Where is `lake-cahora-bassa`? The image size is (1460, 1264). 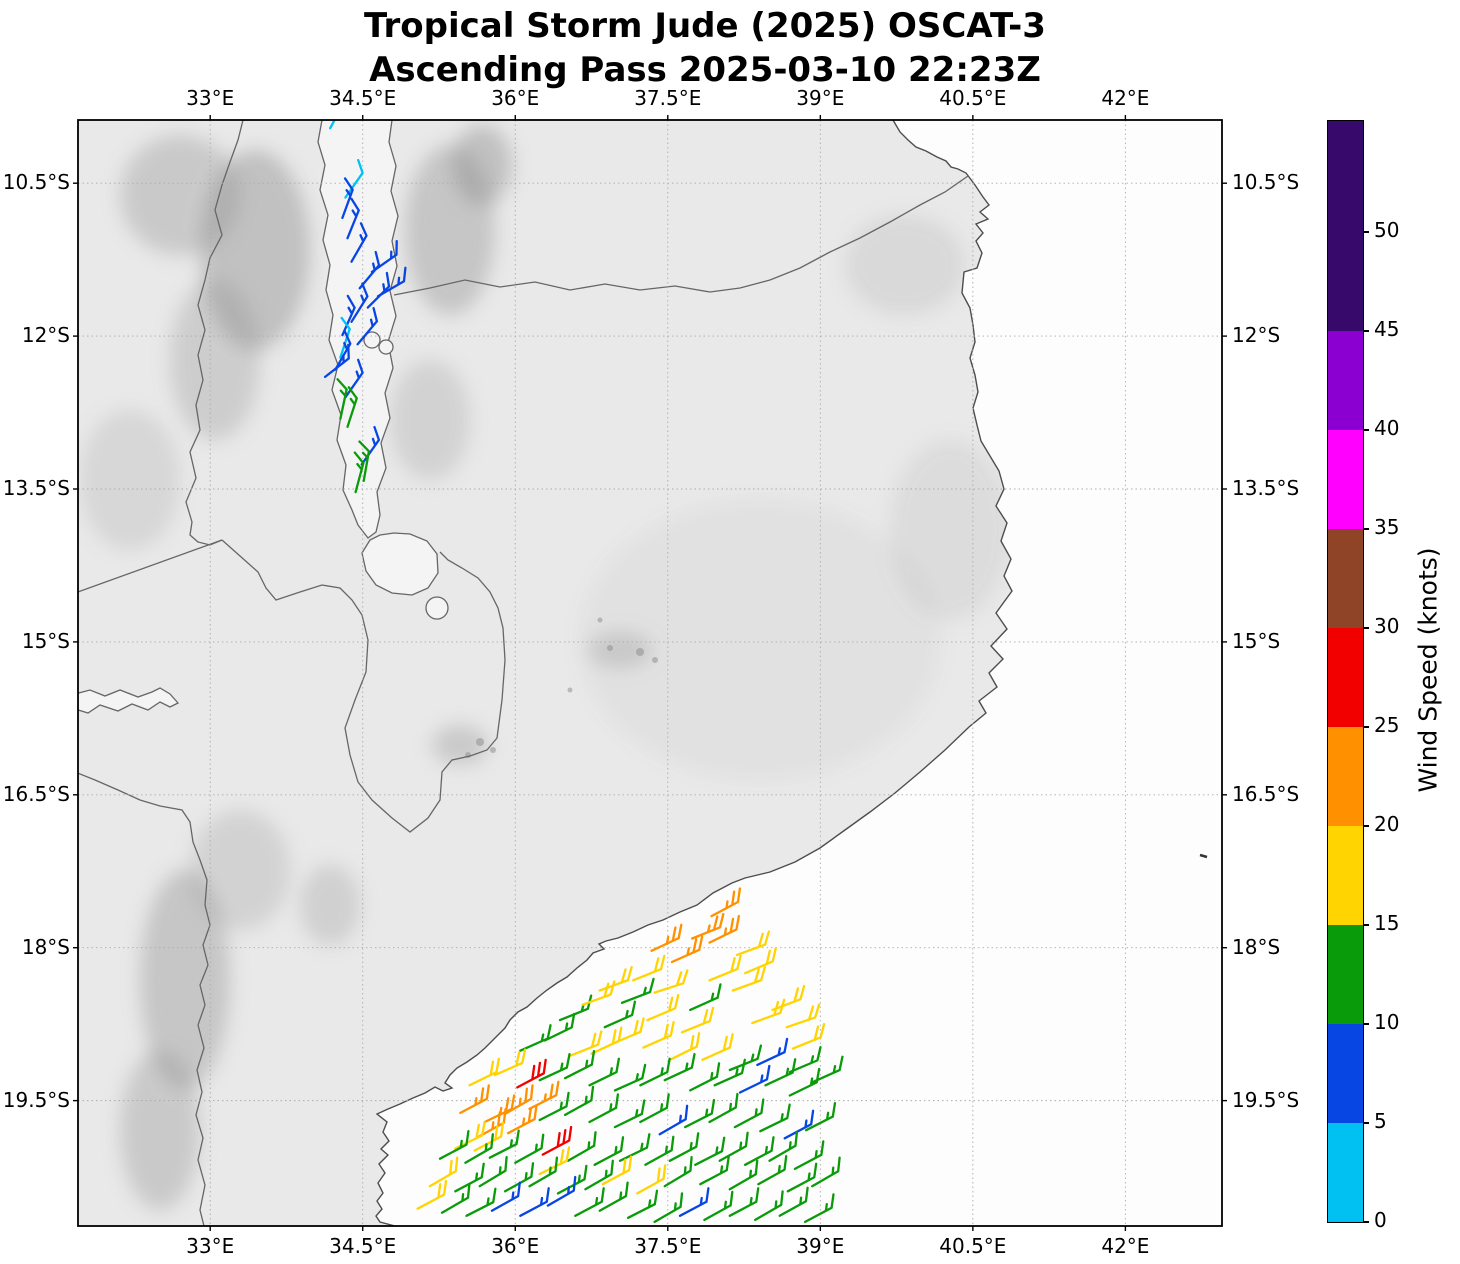 lake-cahora-bassa is located at coordinates (129, 700).